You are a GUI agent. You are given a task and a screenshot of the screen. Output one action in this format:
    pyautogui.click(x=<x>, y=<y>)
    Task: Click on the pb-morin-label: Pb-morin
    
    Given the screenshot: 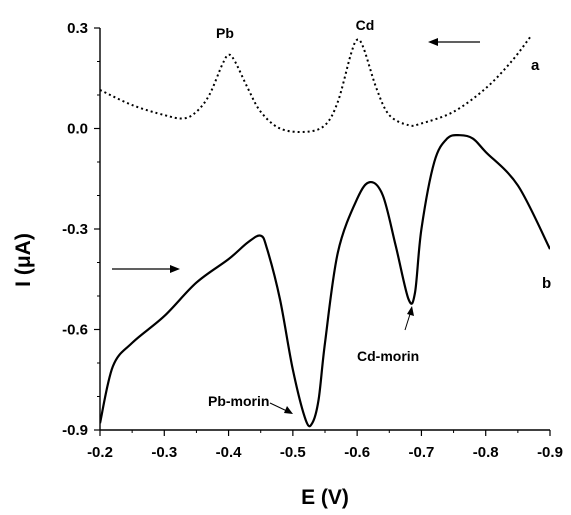 What is the action you would take?
    pyautogui.click(x=238, y=401)
    